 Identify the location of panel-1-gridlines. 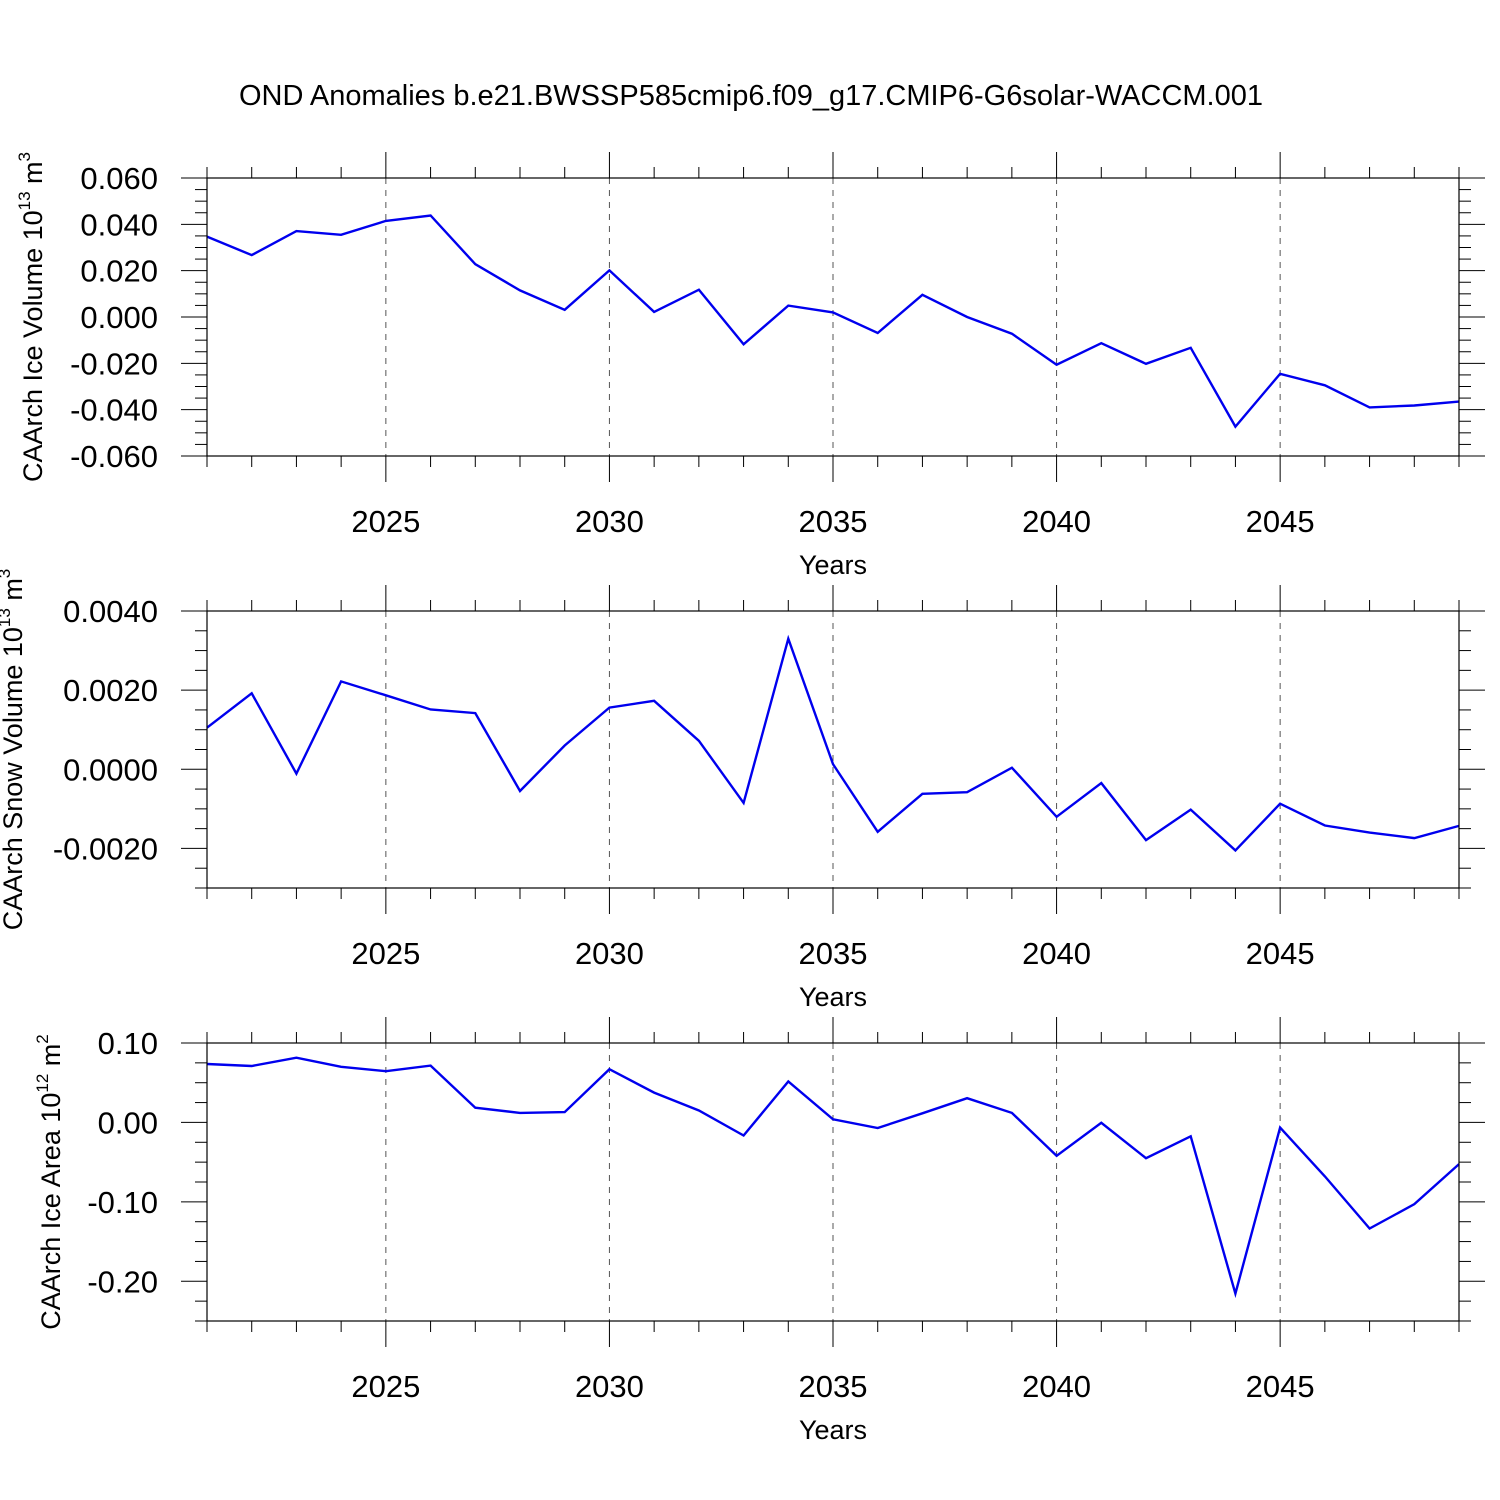
(833, 317).